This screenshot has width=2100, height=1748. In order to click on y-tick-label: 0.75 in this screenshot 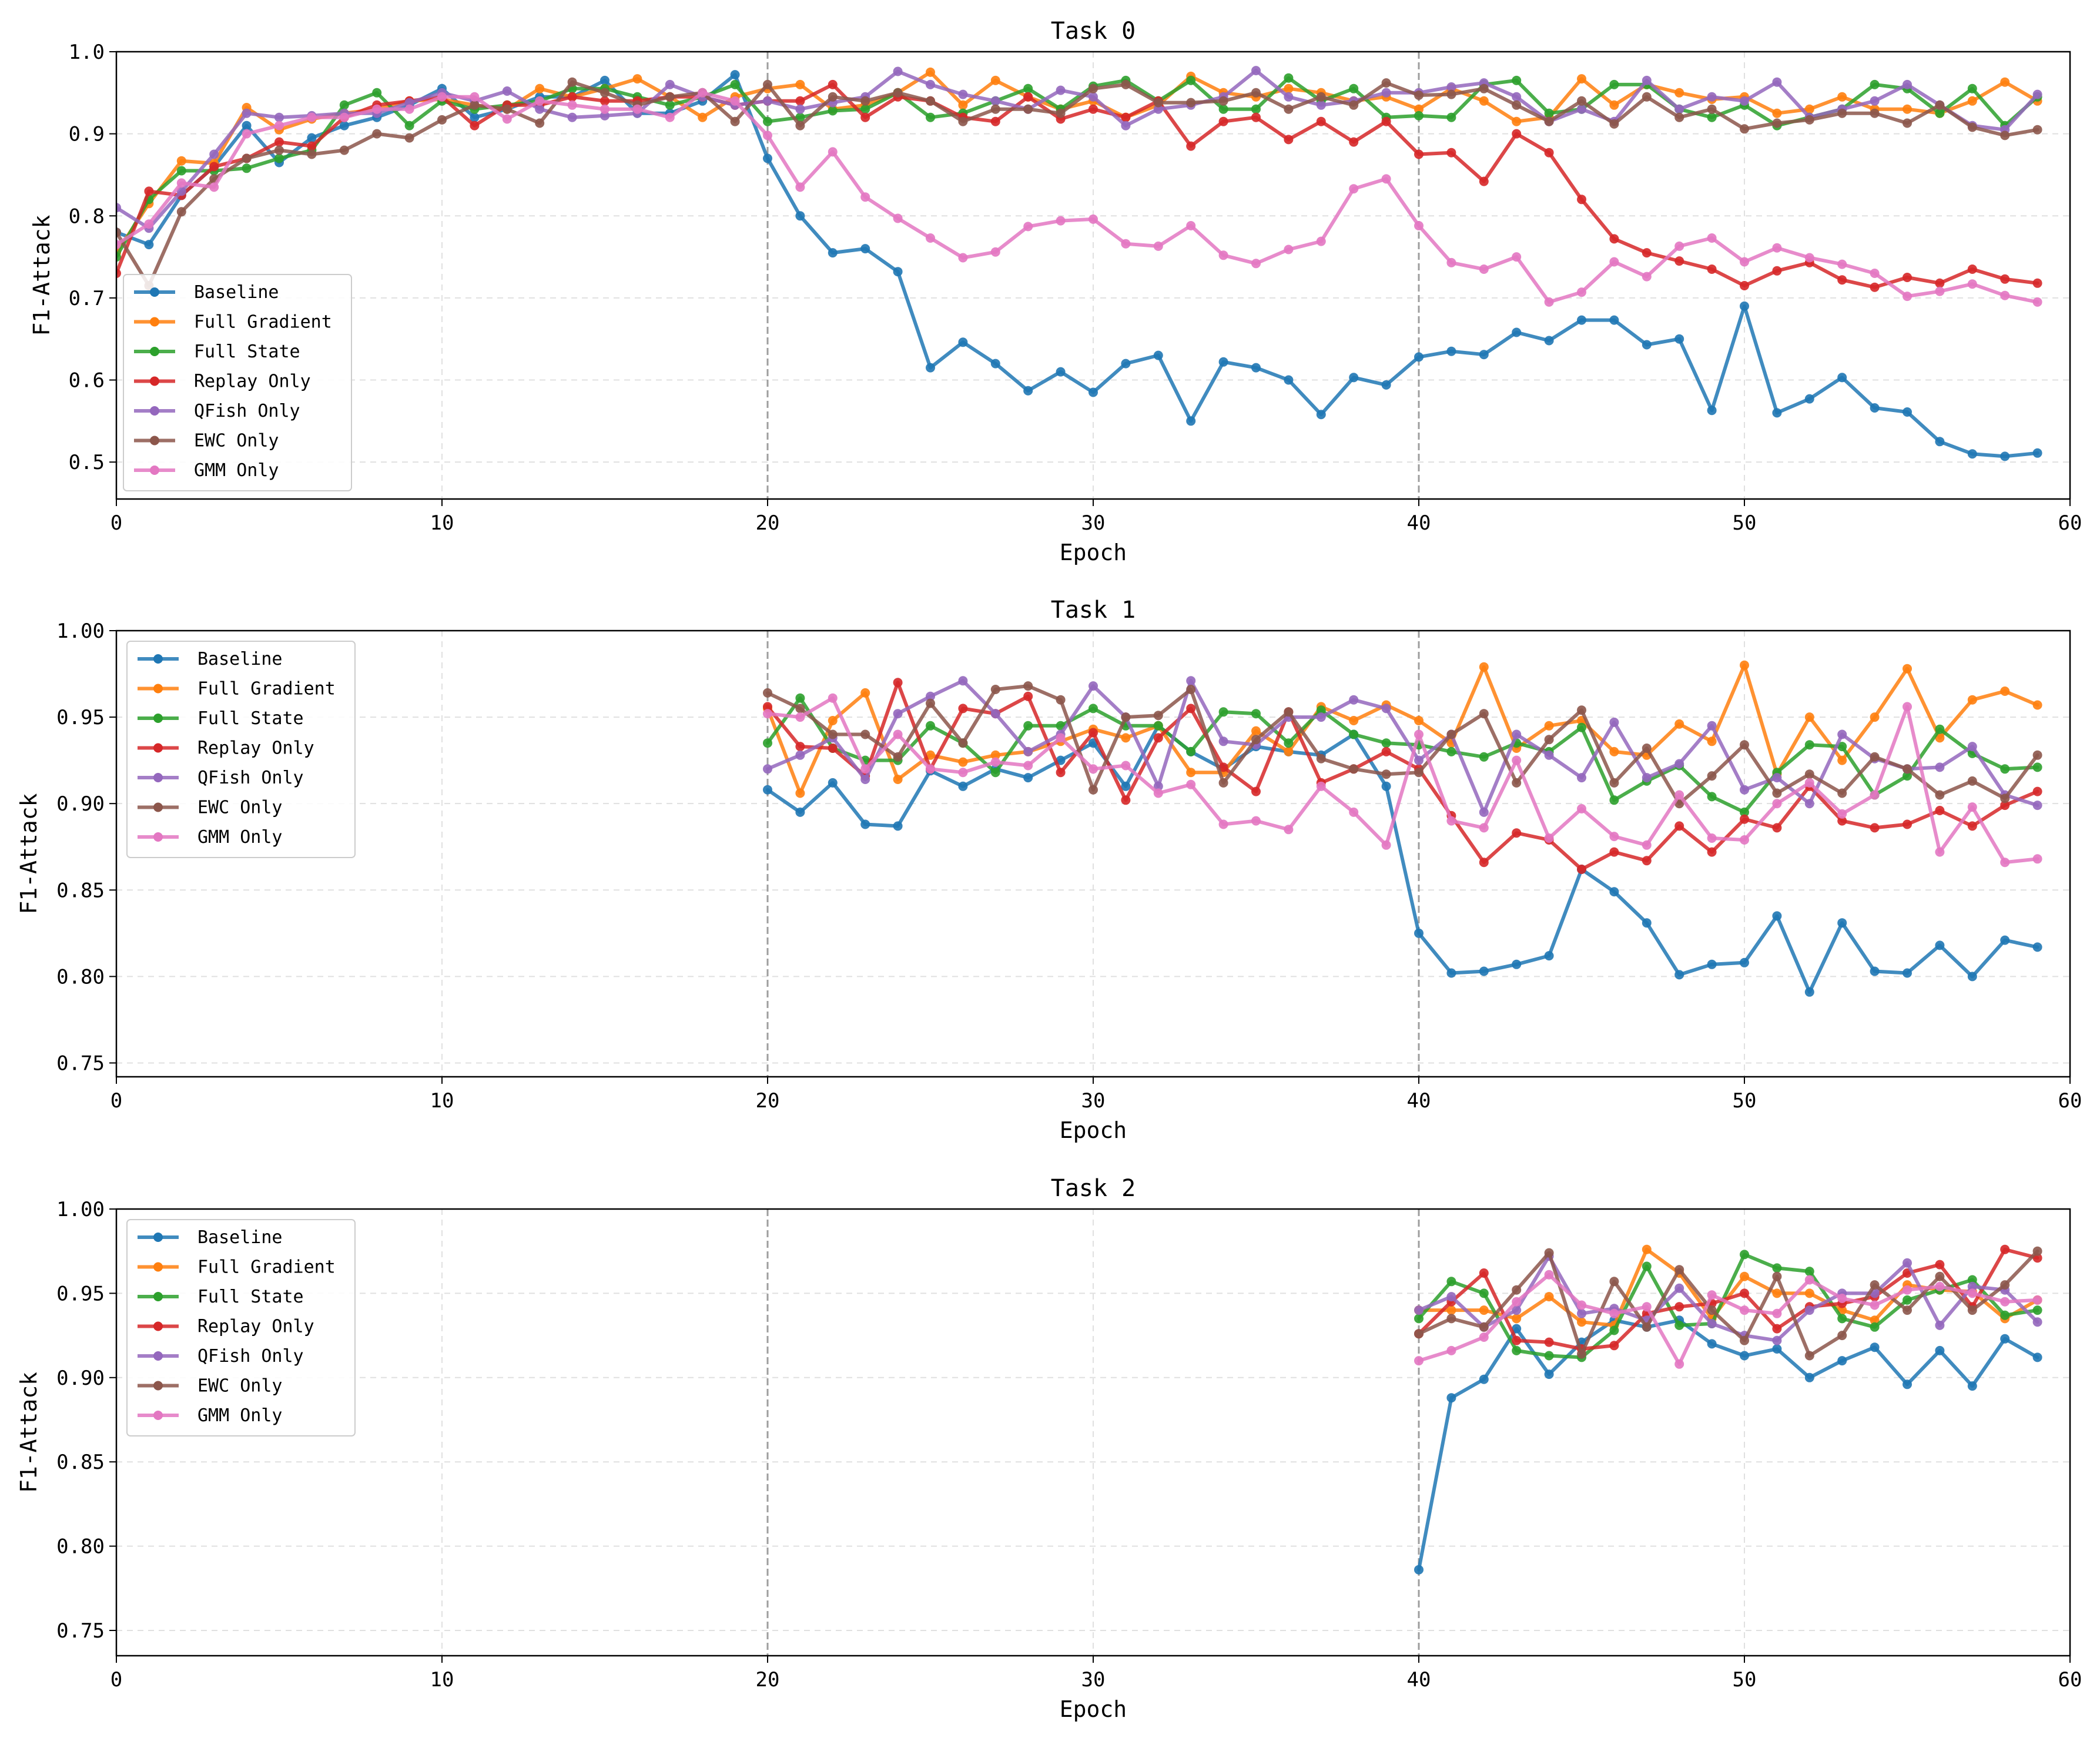, I will do `click(80, 1631)`.